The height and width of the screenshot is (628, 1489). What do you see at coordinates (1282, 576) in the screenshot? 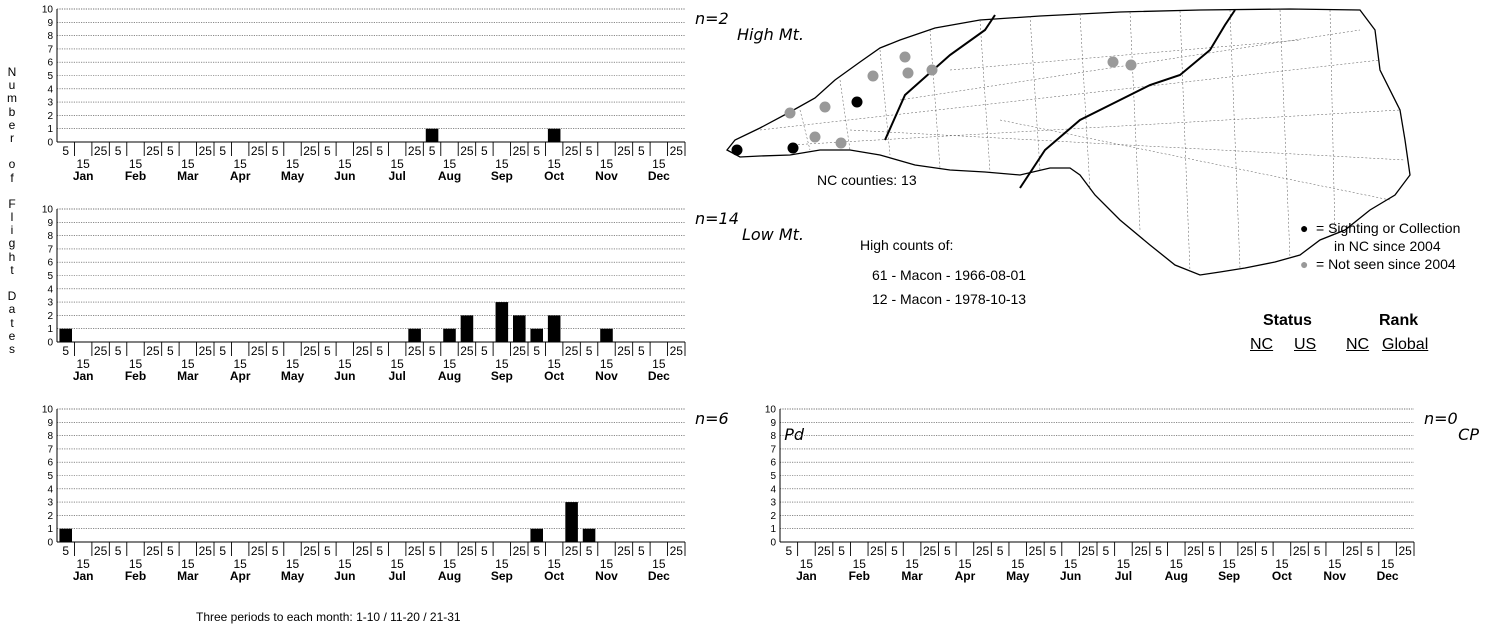
I see `month-label: Oct` at bounding box center [1282, 576].